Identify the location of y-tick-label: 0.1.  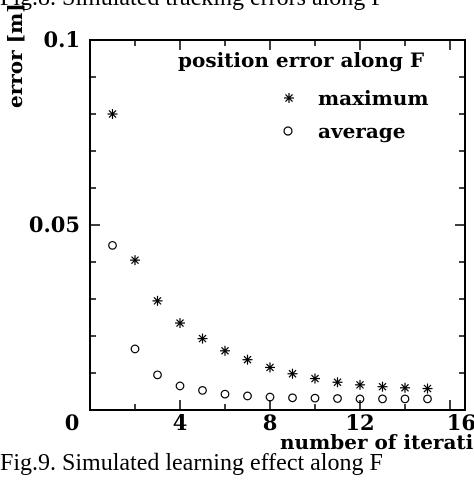
(61, 39).